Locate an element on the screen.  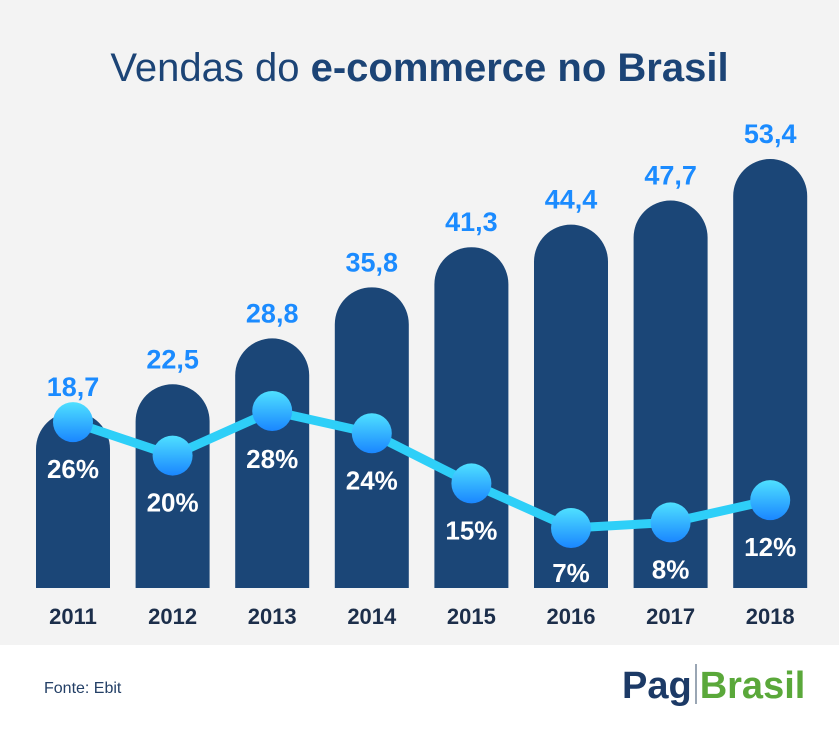
growth-marker-2011 is located at coordinates (73, 422).